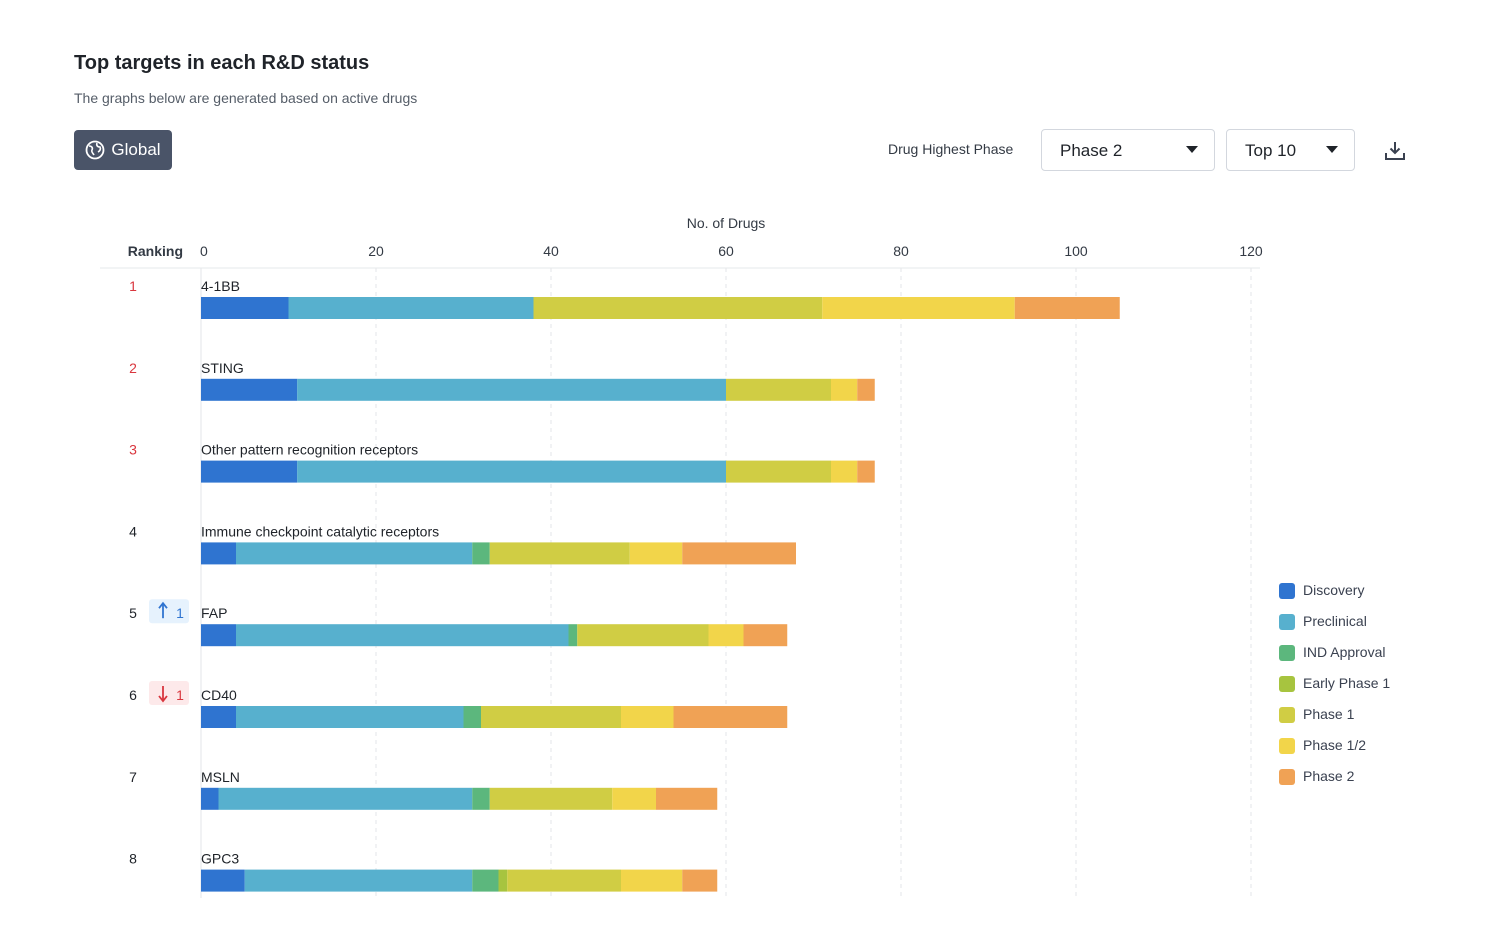 The height and width of the screenshot is (942, 1502). I want to click on top-n-select: Top 10, so click(1290, 150).